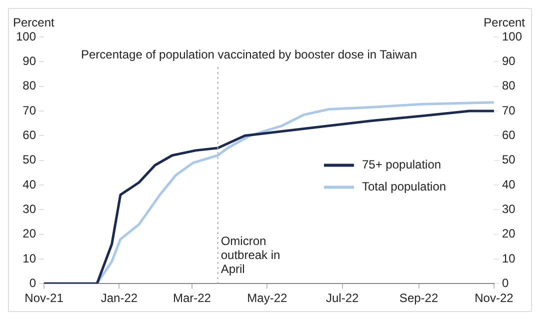 The image size is (540, 320). Describe the element at coordinates (44, 298) in the screenshot. I see `x-tick-label: Nov-21` at that location.